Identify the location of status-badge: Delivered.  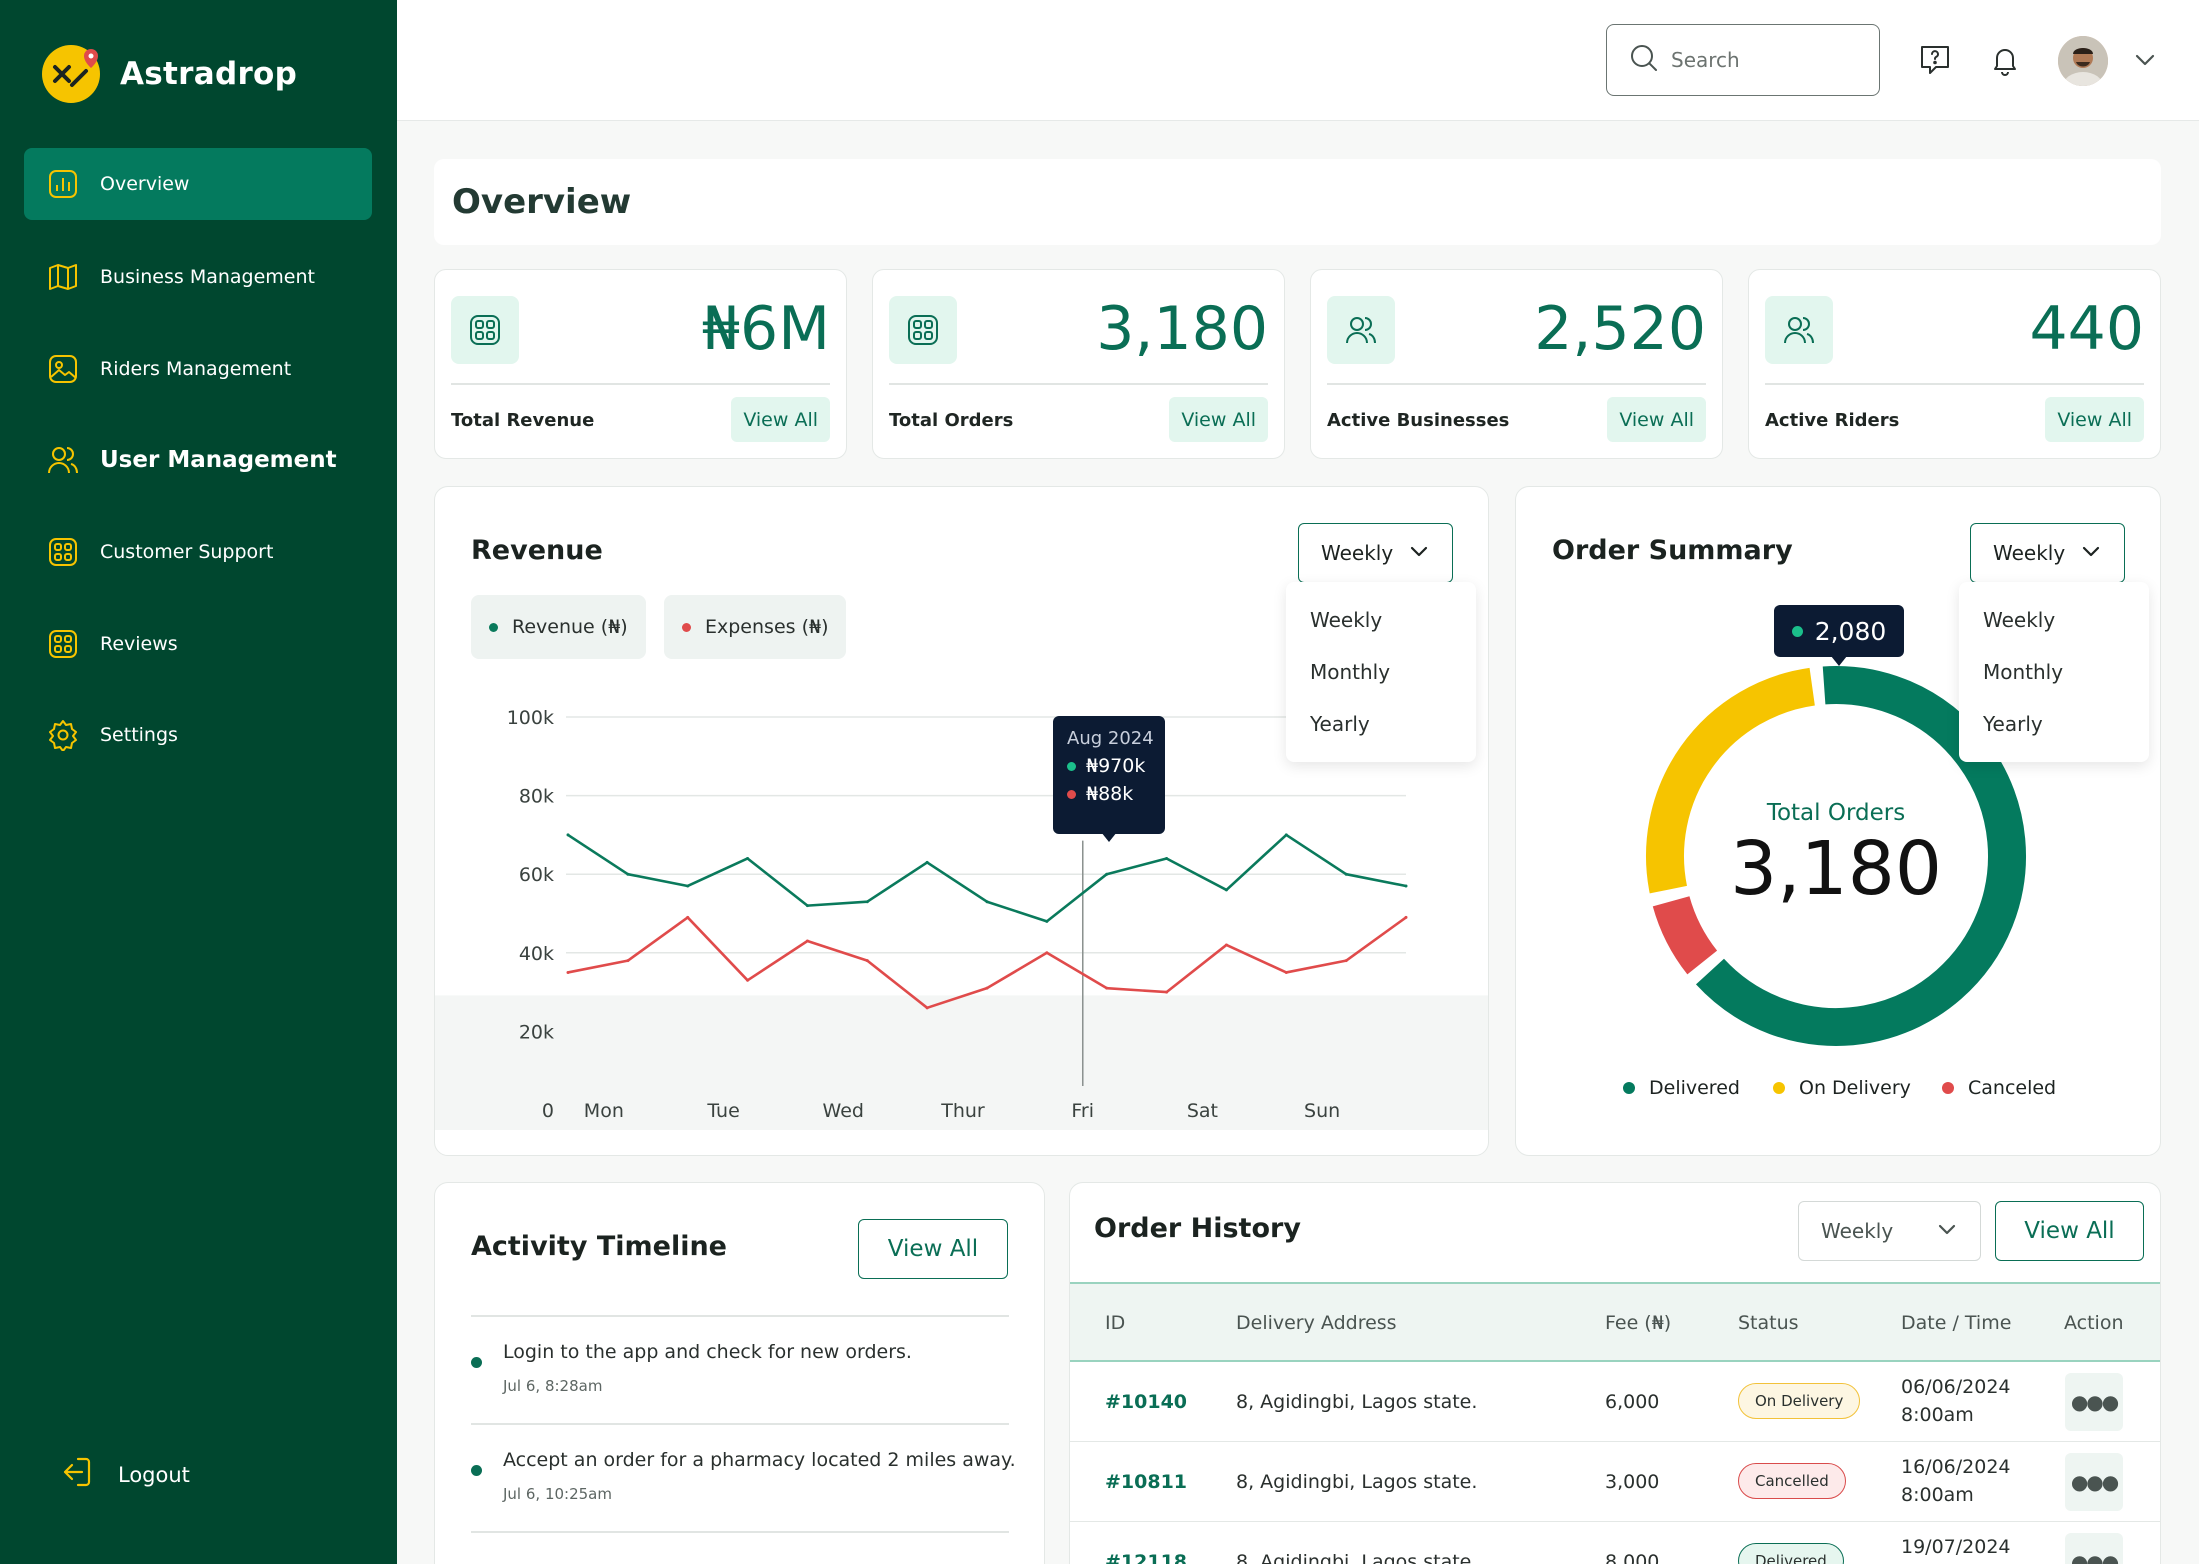
(1791, 1553).